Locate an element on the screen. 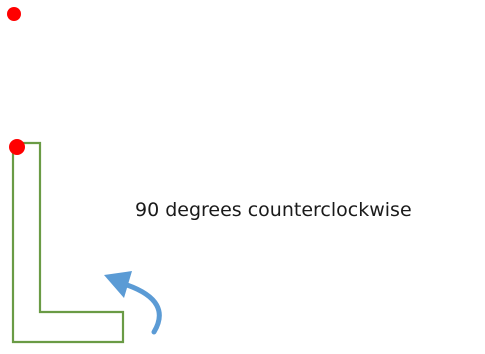  rotation-arrow-head is located at coordinates (118, 284).